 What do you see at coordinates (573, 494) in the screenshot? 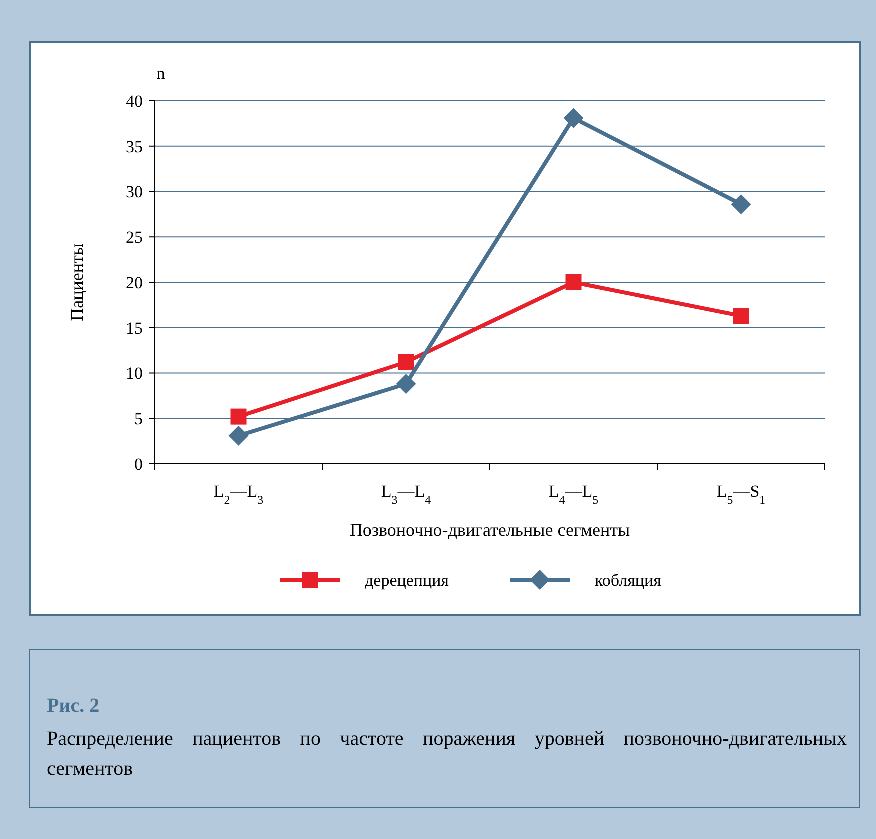
I see `x-tick-label: L$_{4}$—L$_{5}$` at bounding box center [573, 494].